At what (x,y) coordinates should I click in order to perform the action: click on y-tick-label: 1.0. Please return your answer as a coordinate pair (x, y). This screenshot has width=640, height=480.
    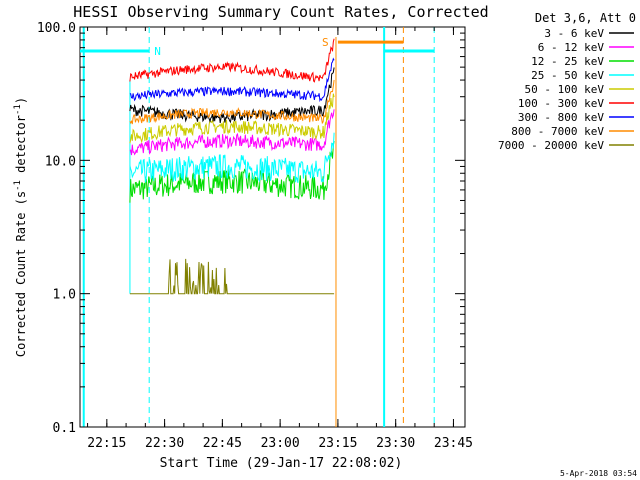
    Looking at the image, I should click on (64, 295).